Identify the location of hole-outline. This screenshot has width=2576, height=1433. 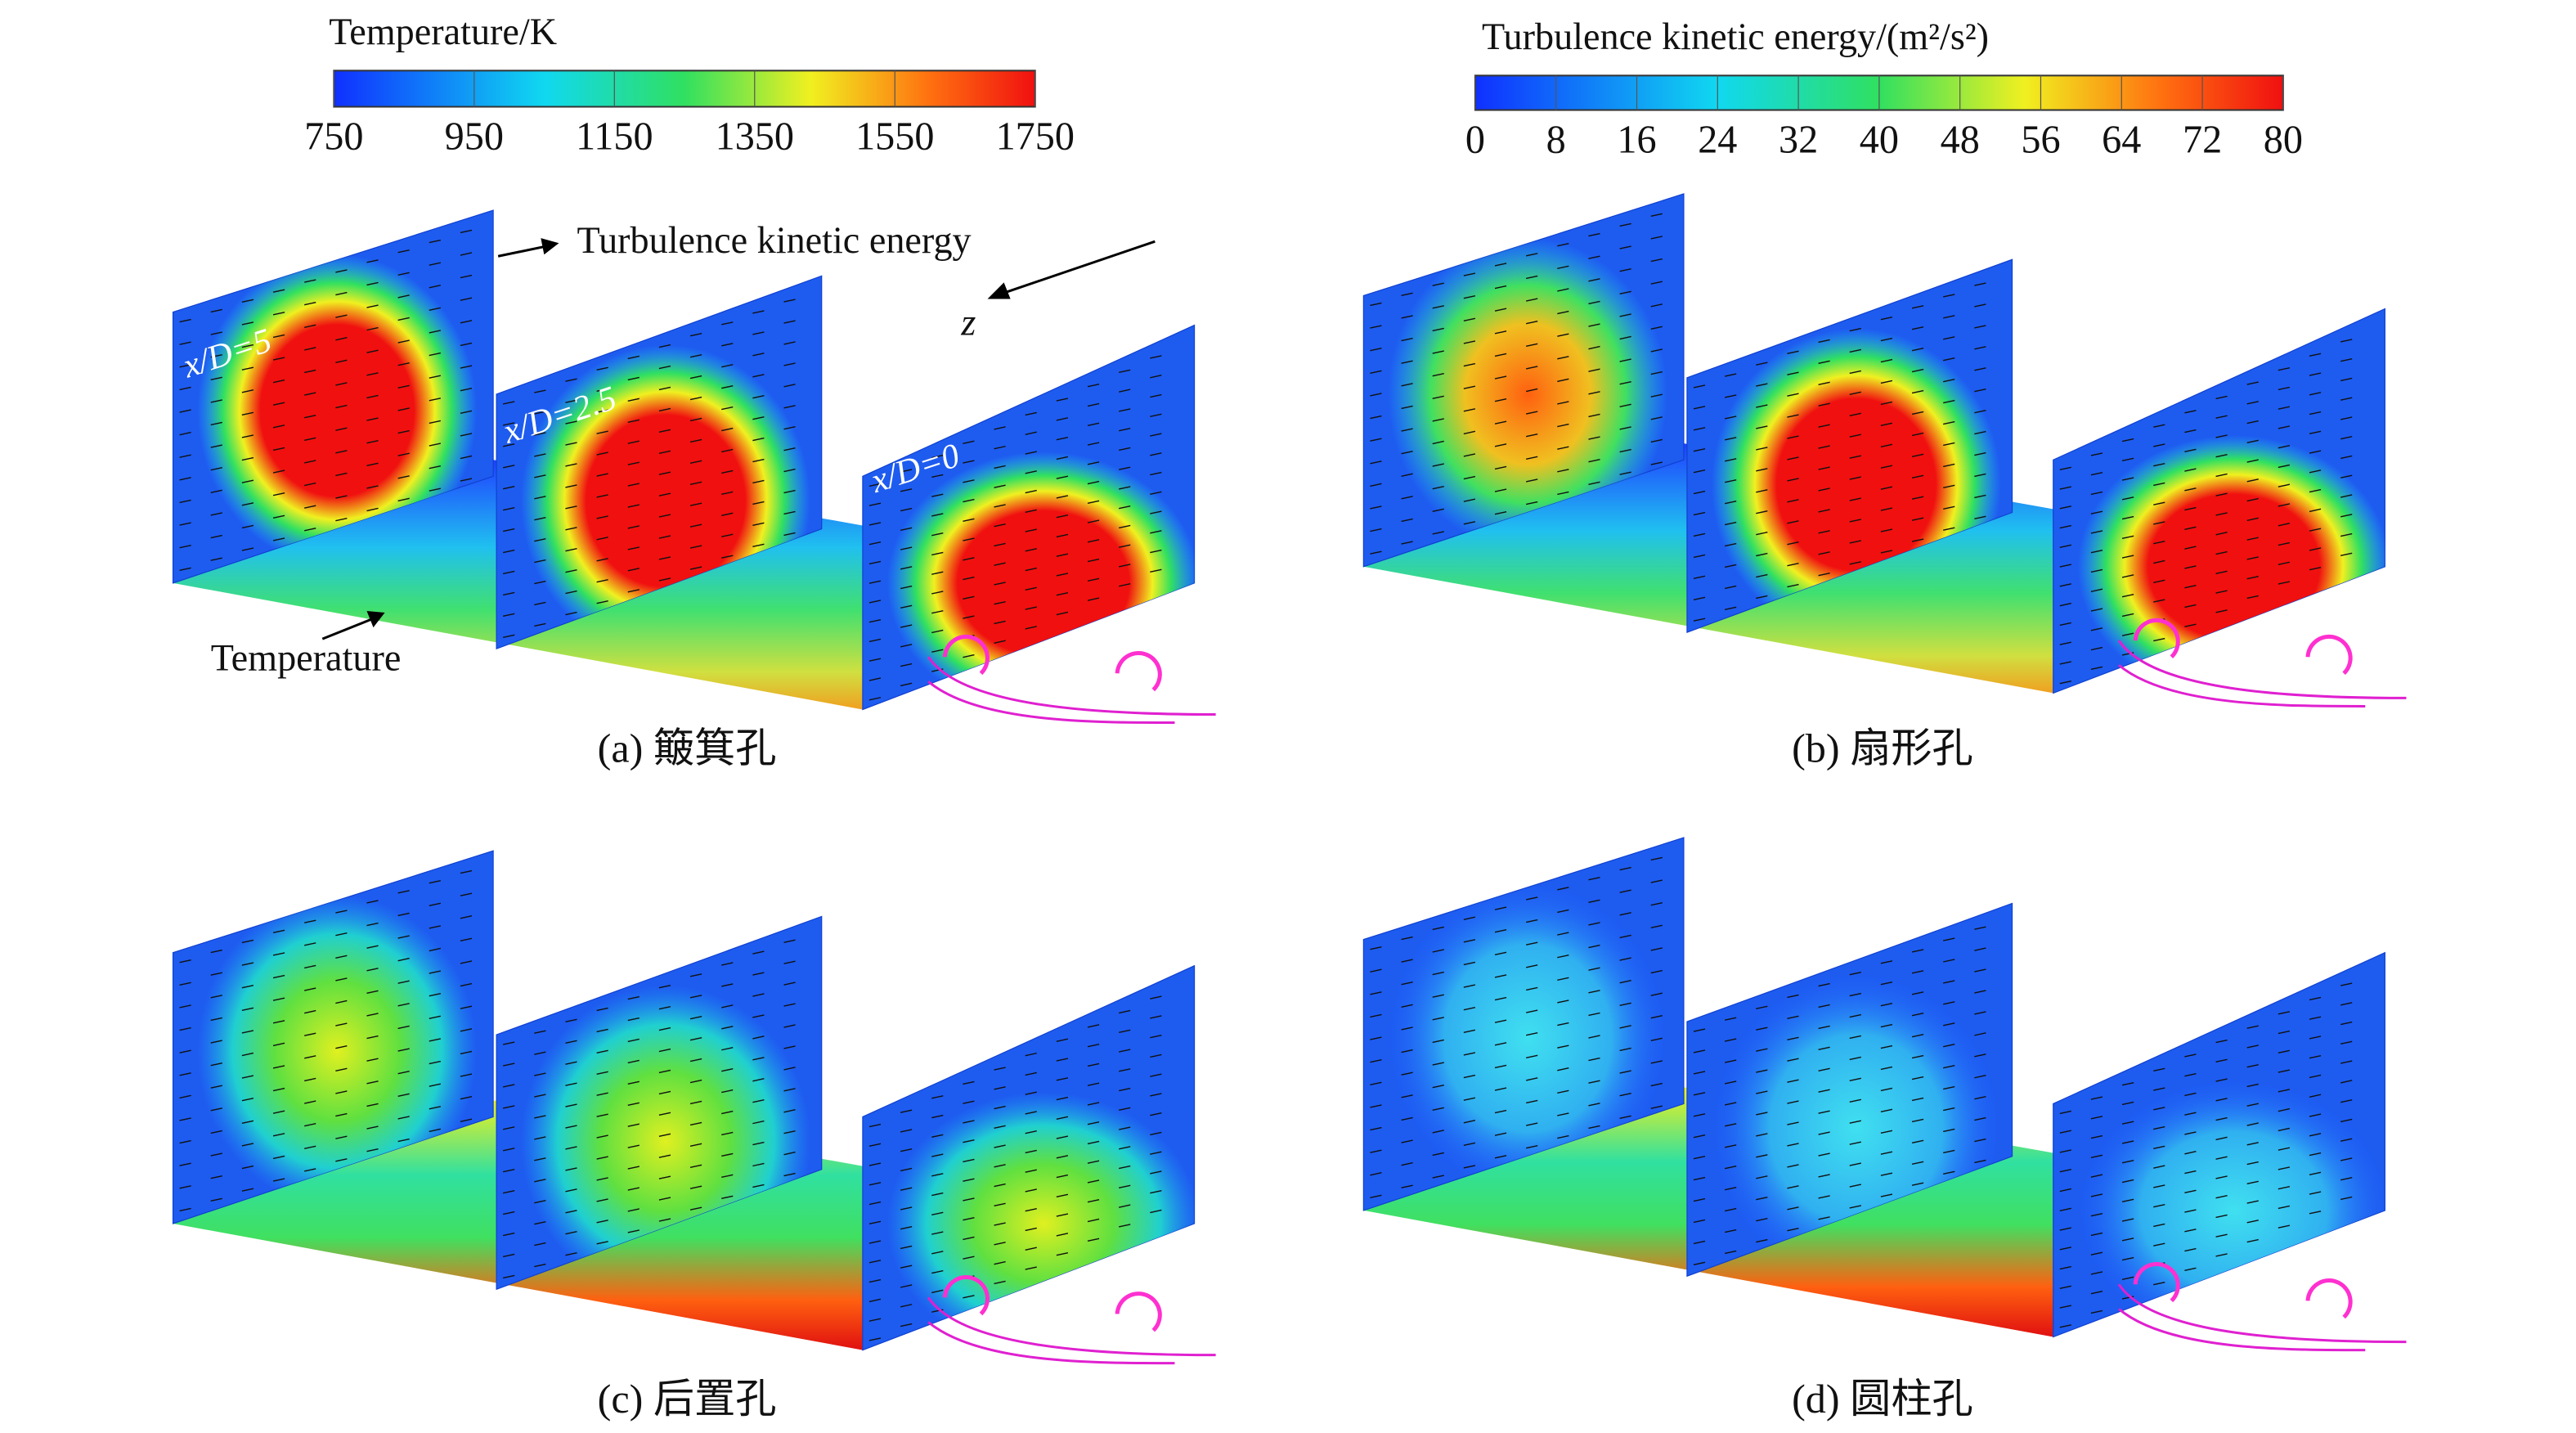
(1071, 686).